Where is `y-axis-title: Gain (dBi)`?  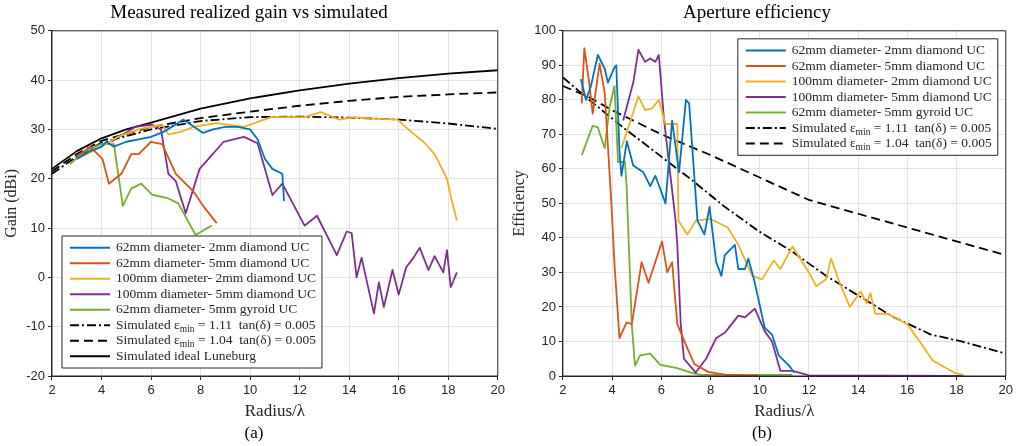
y-axis-title: Gain (dBi) is located at coordinates (10, 203).